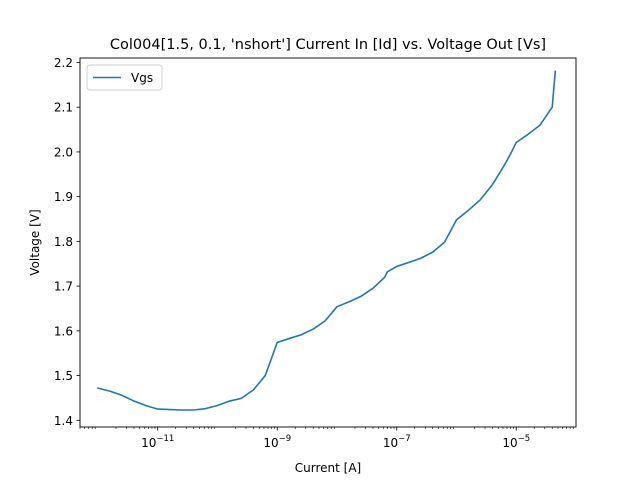 The width and height of the screenshot is (640, 480). What do you see at coordinates (63, 376) in the screenshot?
I see `y-tick-label: 1.5` at bounding box center [63, 376].